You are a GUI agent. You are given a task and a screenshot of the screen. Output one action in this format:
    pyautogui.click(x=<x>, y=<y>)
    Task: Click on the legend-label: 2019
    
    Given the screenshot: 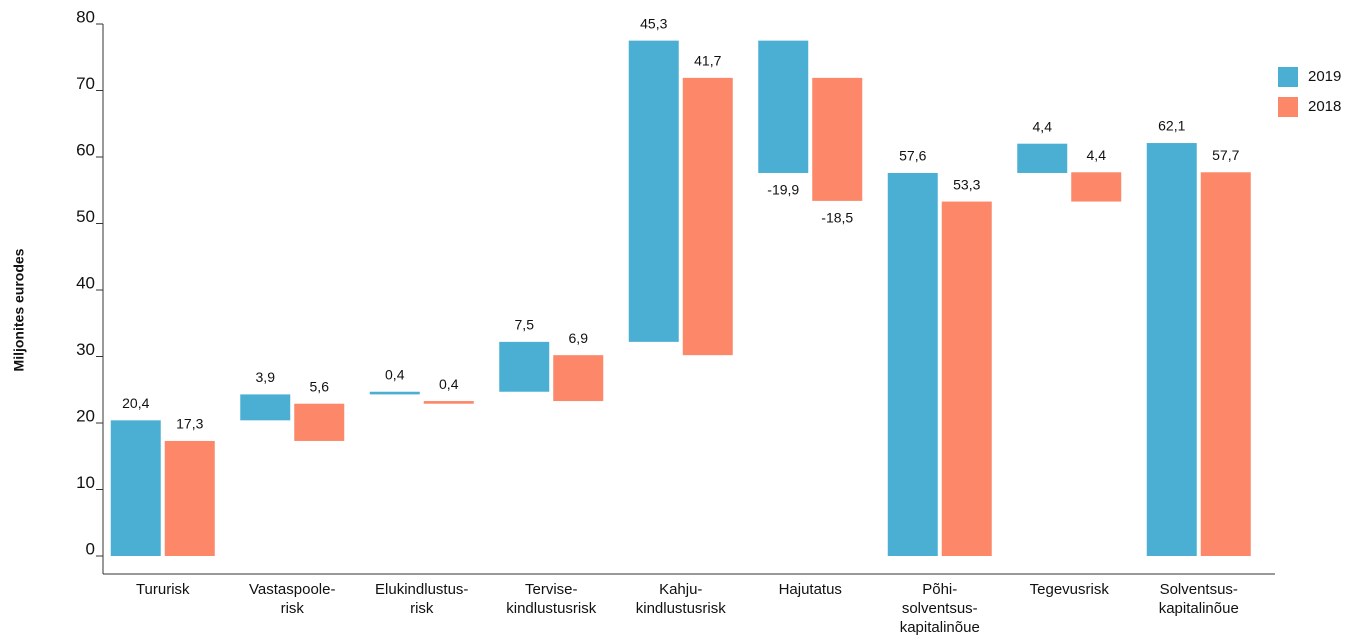 What is the action you would take?
    pyautogui.click(x=1324, y=76)
    